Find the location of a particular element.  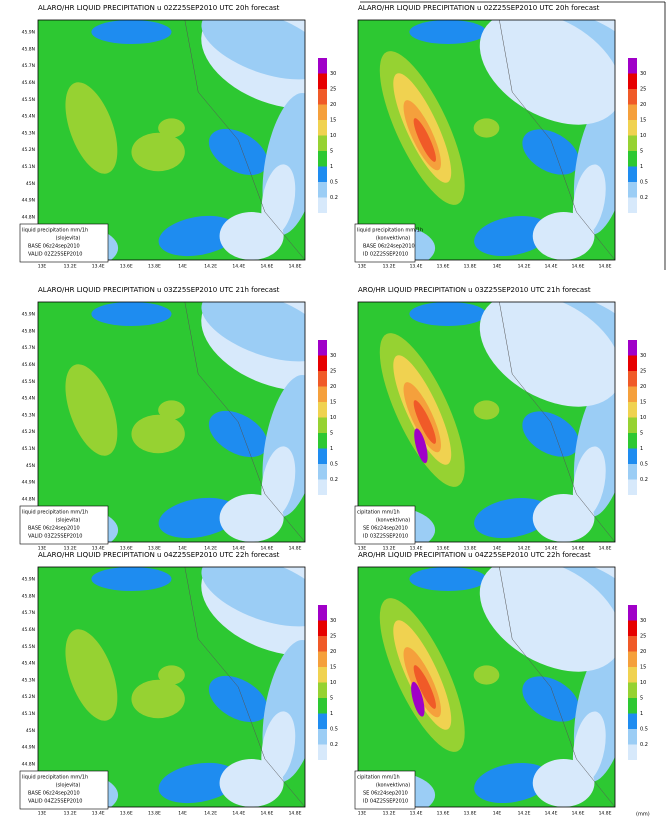

colorbar-label: 15 is located at coordinates (643, 668).